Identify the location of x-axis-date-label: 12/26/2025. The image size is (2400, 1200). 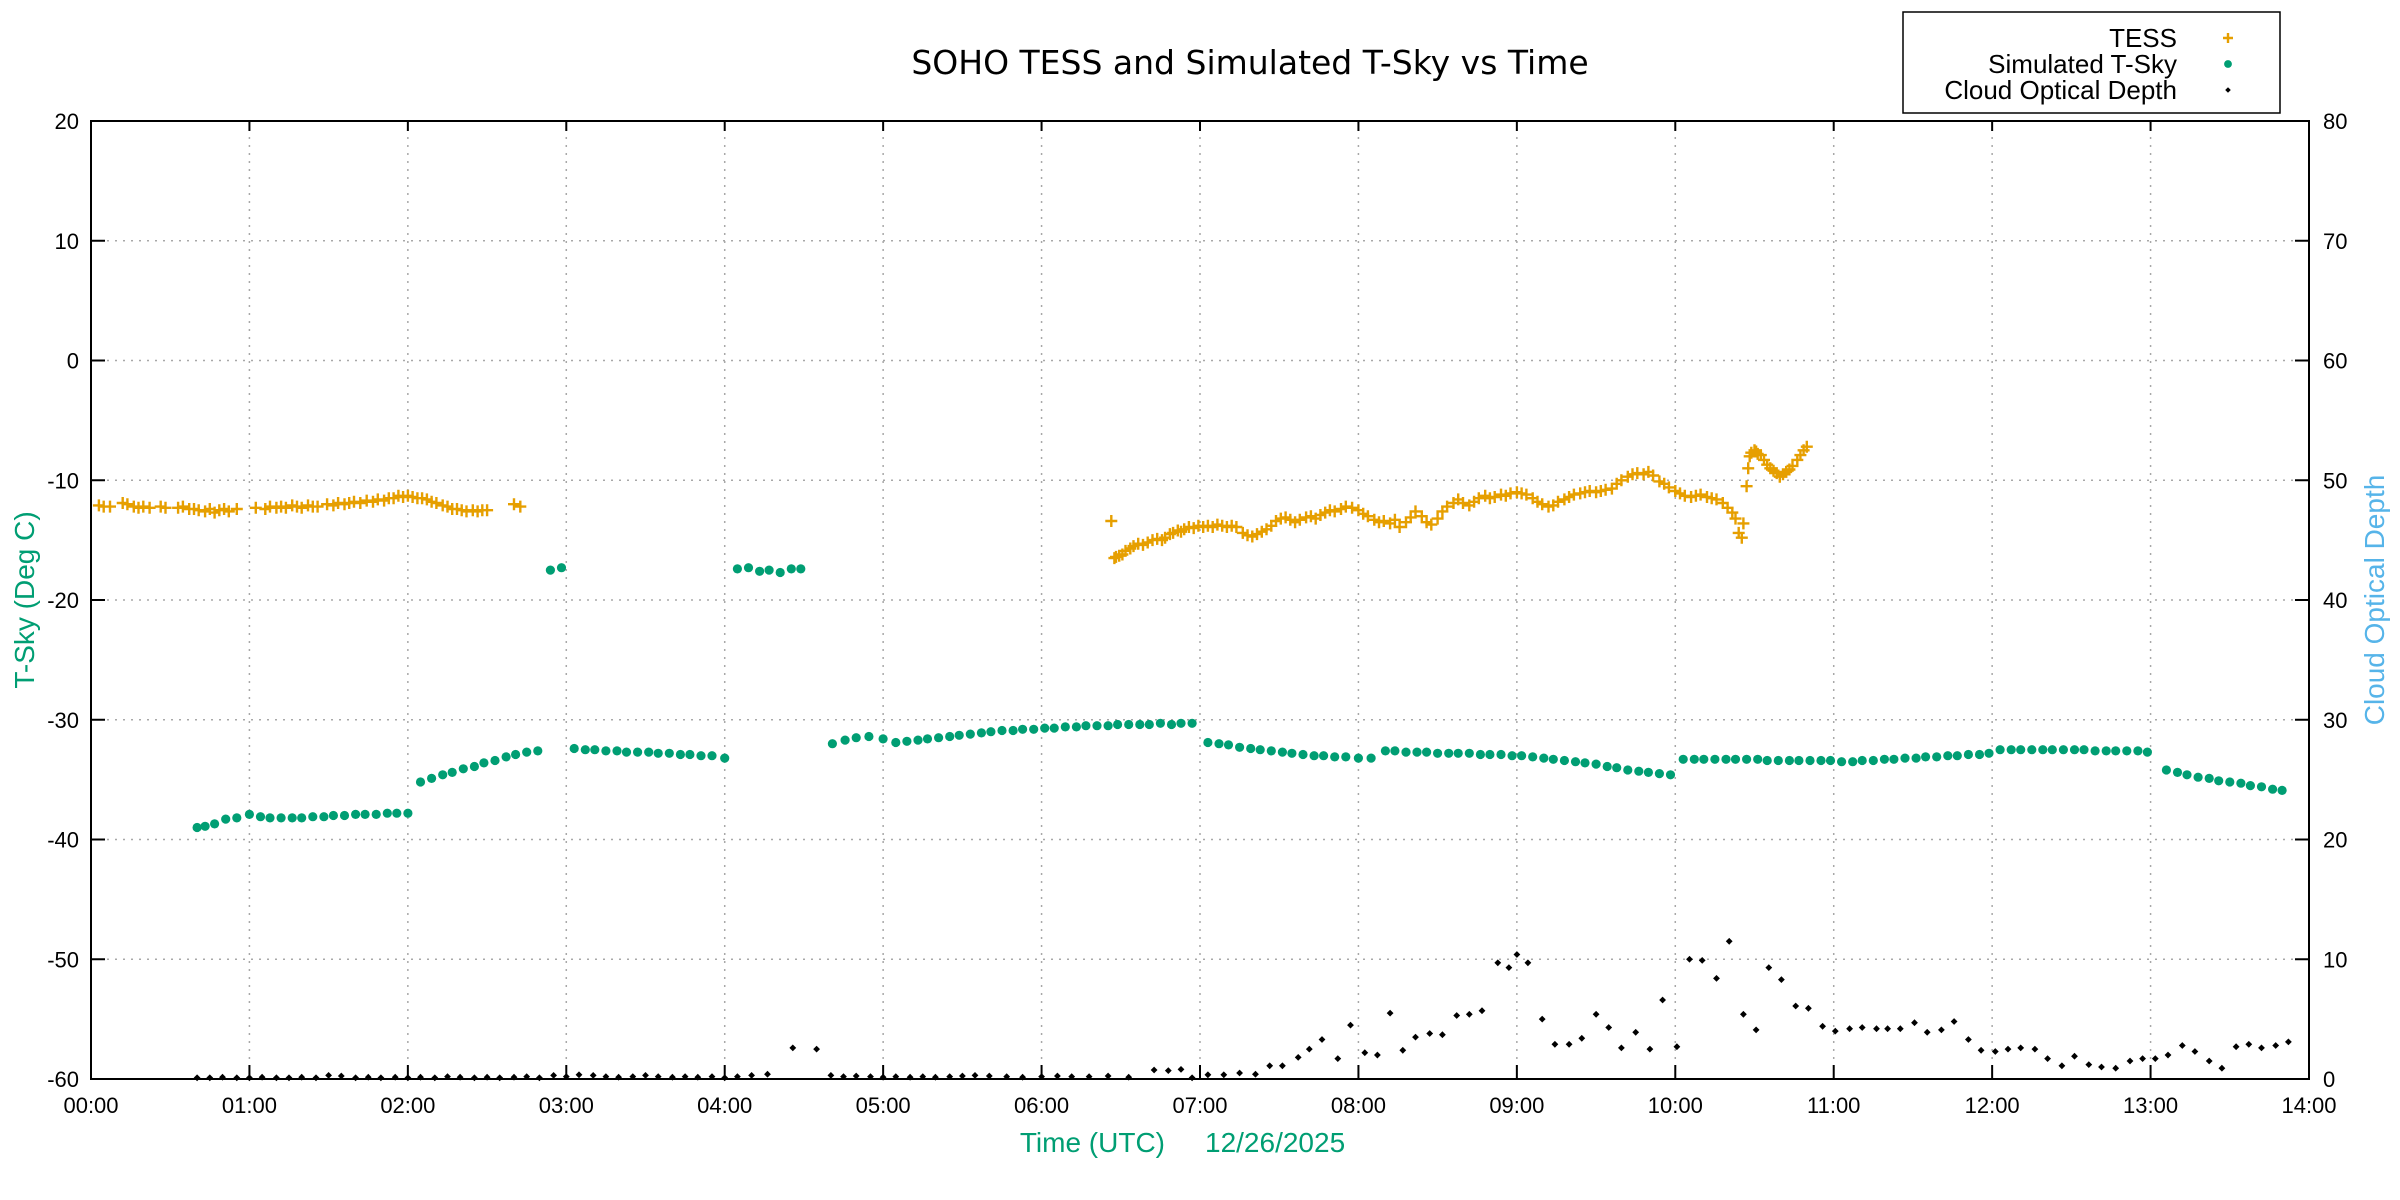
(1275, 1142).